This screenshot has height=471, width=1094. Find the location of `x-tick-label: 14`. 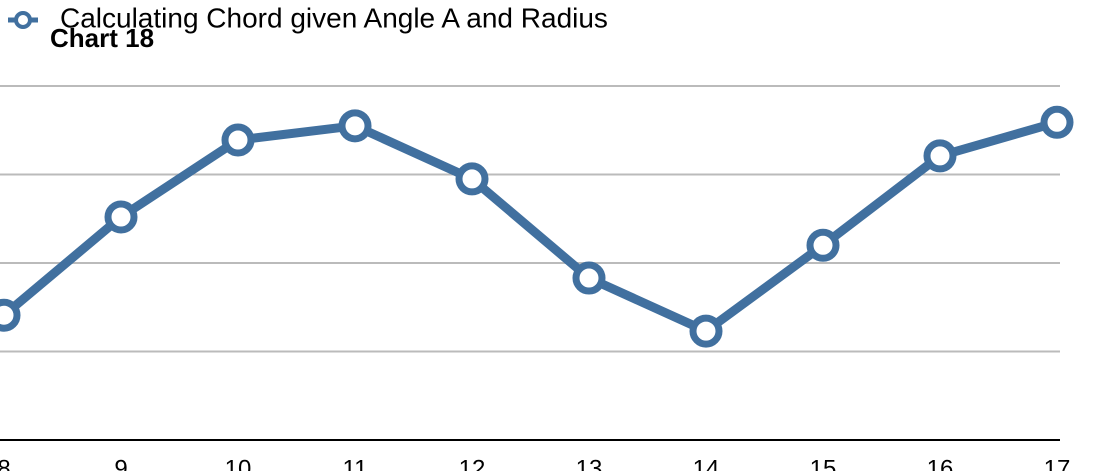

x-tick-label: 14 is located at coordinates (706, 463).